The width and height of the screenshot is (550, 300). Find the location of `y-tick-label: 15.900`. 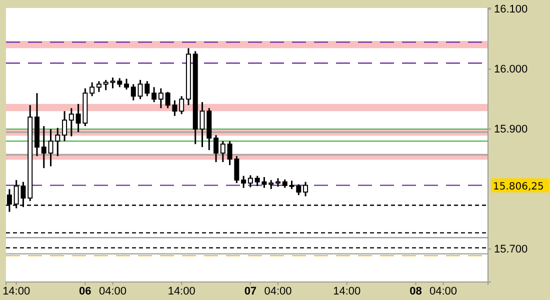

y-tick-label: 15.900 is located at coordinates (511, 130).